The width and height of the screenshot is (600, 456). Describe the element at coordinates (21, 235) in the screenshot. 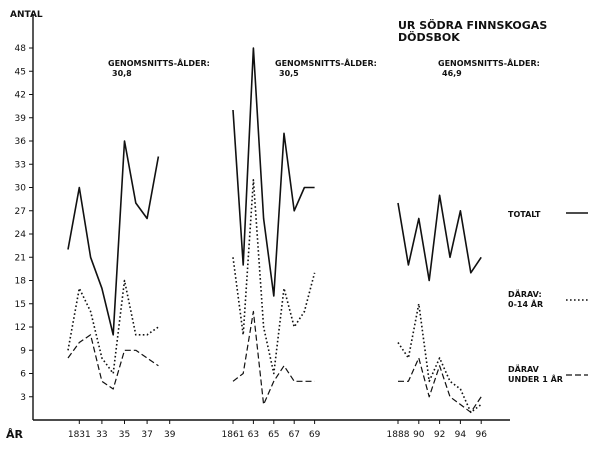

I see `y-tick-label: 24` at that location.